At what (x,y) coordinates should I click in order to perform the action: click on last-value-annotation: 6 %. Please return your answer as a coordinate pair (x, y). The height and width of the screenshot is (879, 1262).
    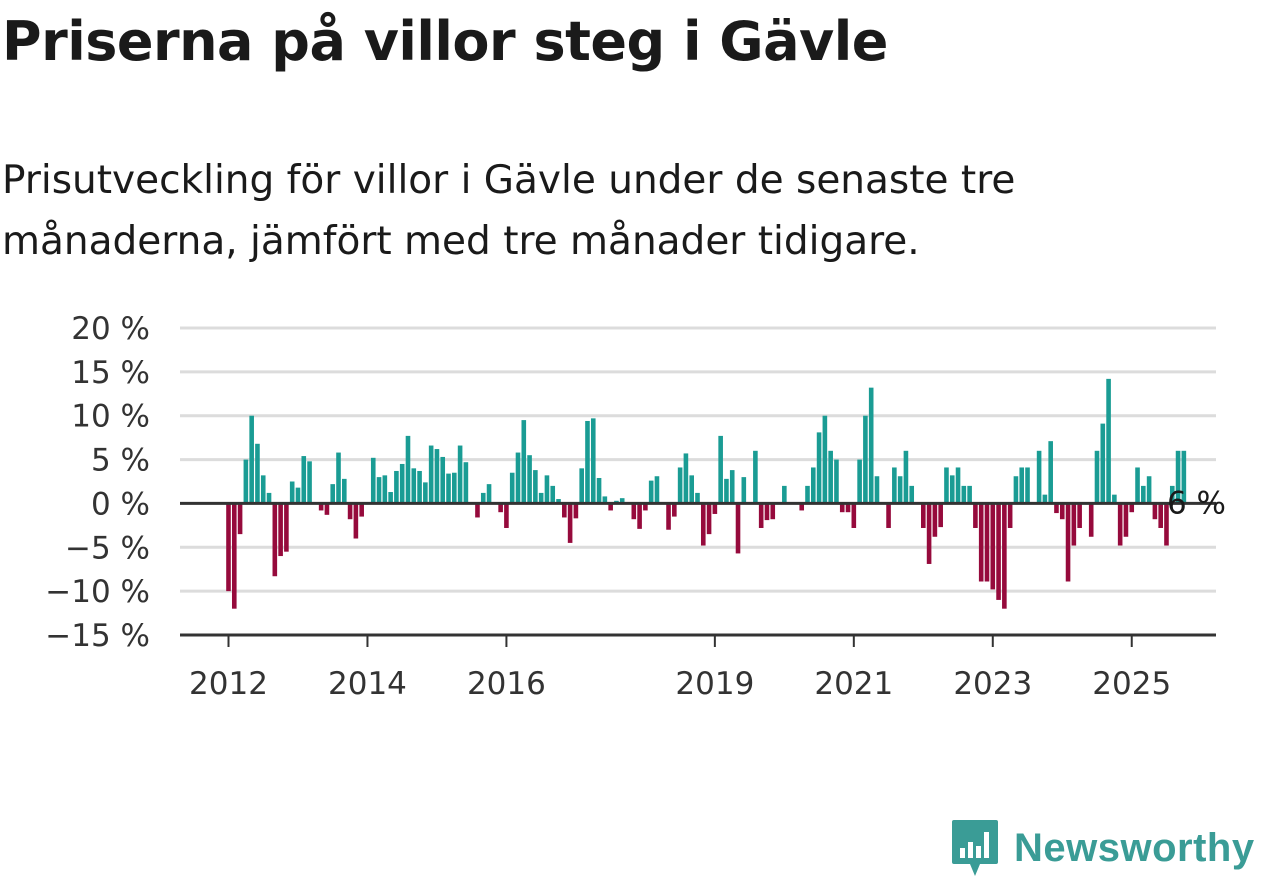
    Looking at the image, I should click on (1196, 504).